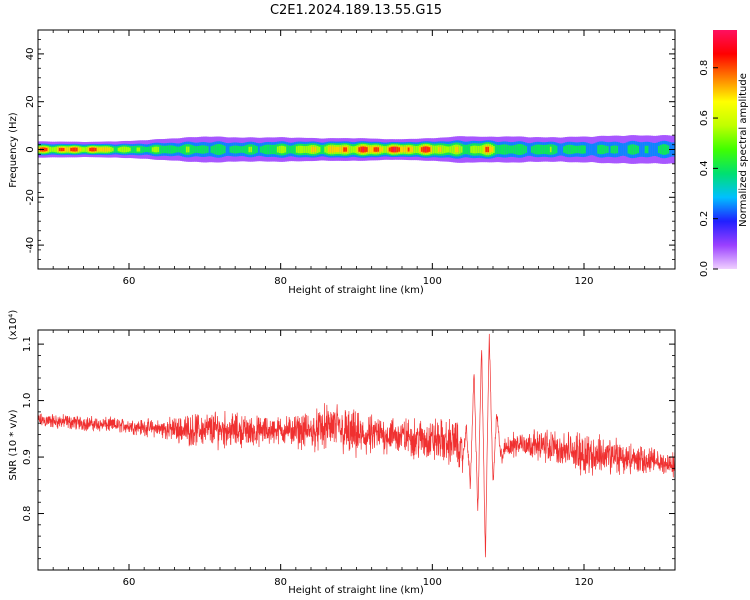  I want to click on snr-ytick-label-0: 0.8, so click(27, 514).